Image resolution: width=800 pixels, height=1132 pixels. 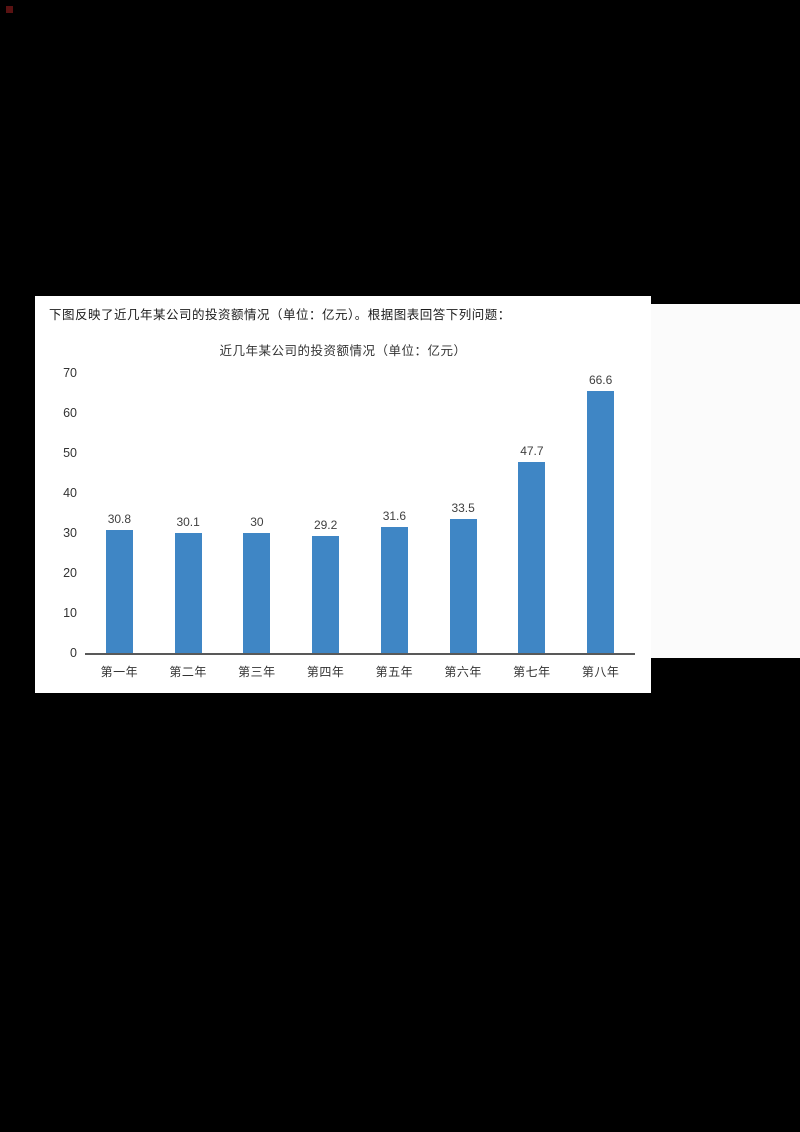 What do you see at coordinates (58, 513) in the screenshot?
I see `y-axis: 0 10 20 30 40 50 60 70` at bounding box center [58, 513].